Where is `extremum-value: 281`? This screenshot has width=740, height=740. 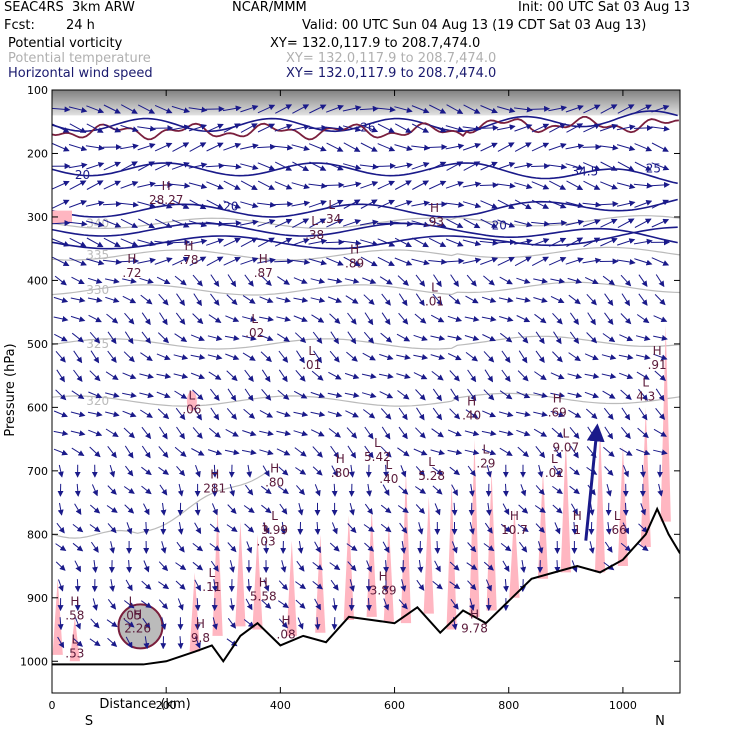 extremum-value: 281 is located at coordinates (214, 489).